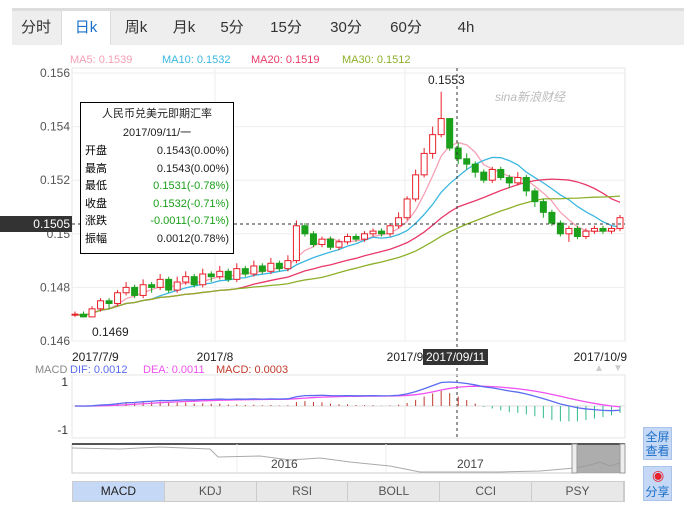 The image size is (689, 508). Describe the element at coordinates (394, 491) in the screenshot. I see `indicator-tab-boll: BOLL` at that location.